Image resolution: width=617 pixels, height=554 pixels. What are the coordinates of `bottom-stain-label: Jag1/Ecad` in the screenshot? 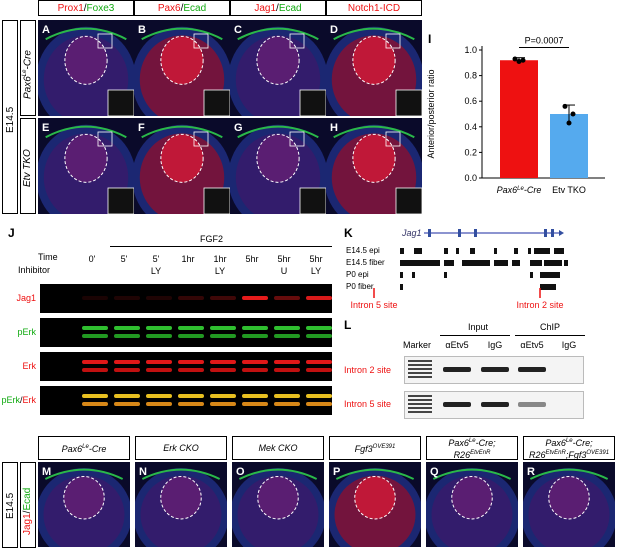 It's located at (27, 511).